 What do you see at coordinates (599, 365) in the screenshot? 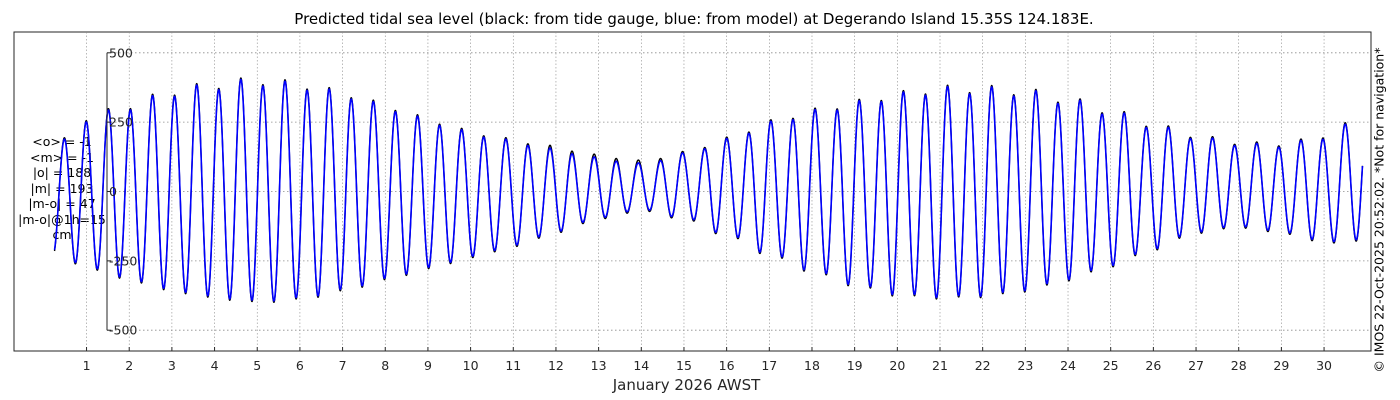
I see `x-tick-label: 13` at bounding box center [599, 365].